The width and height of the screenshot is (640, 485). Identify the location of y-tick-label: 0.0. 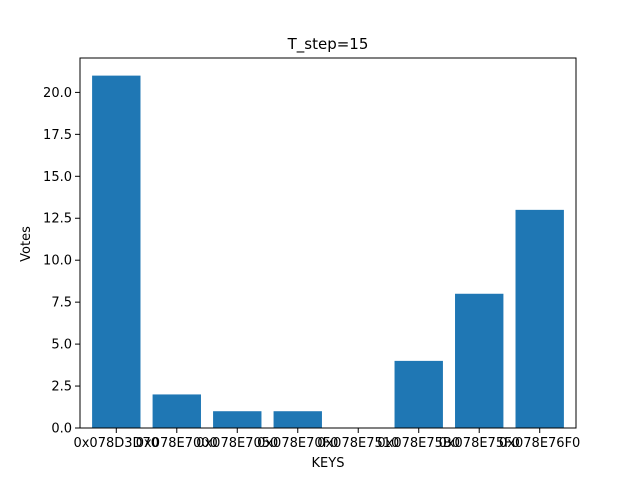
(61, 429).